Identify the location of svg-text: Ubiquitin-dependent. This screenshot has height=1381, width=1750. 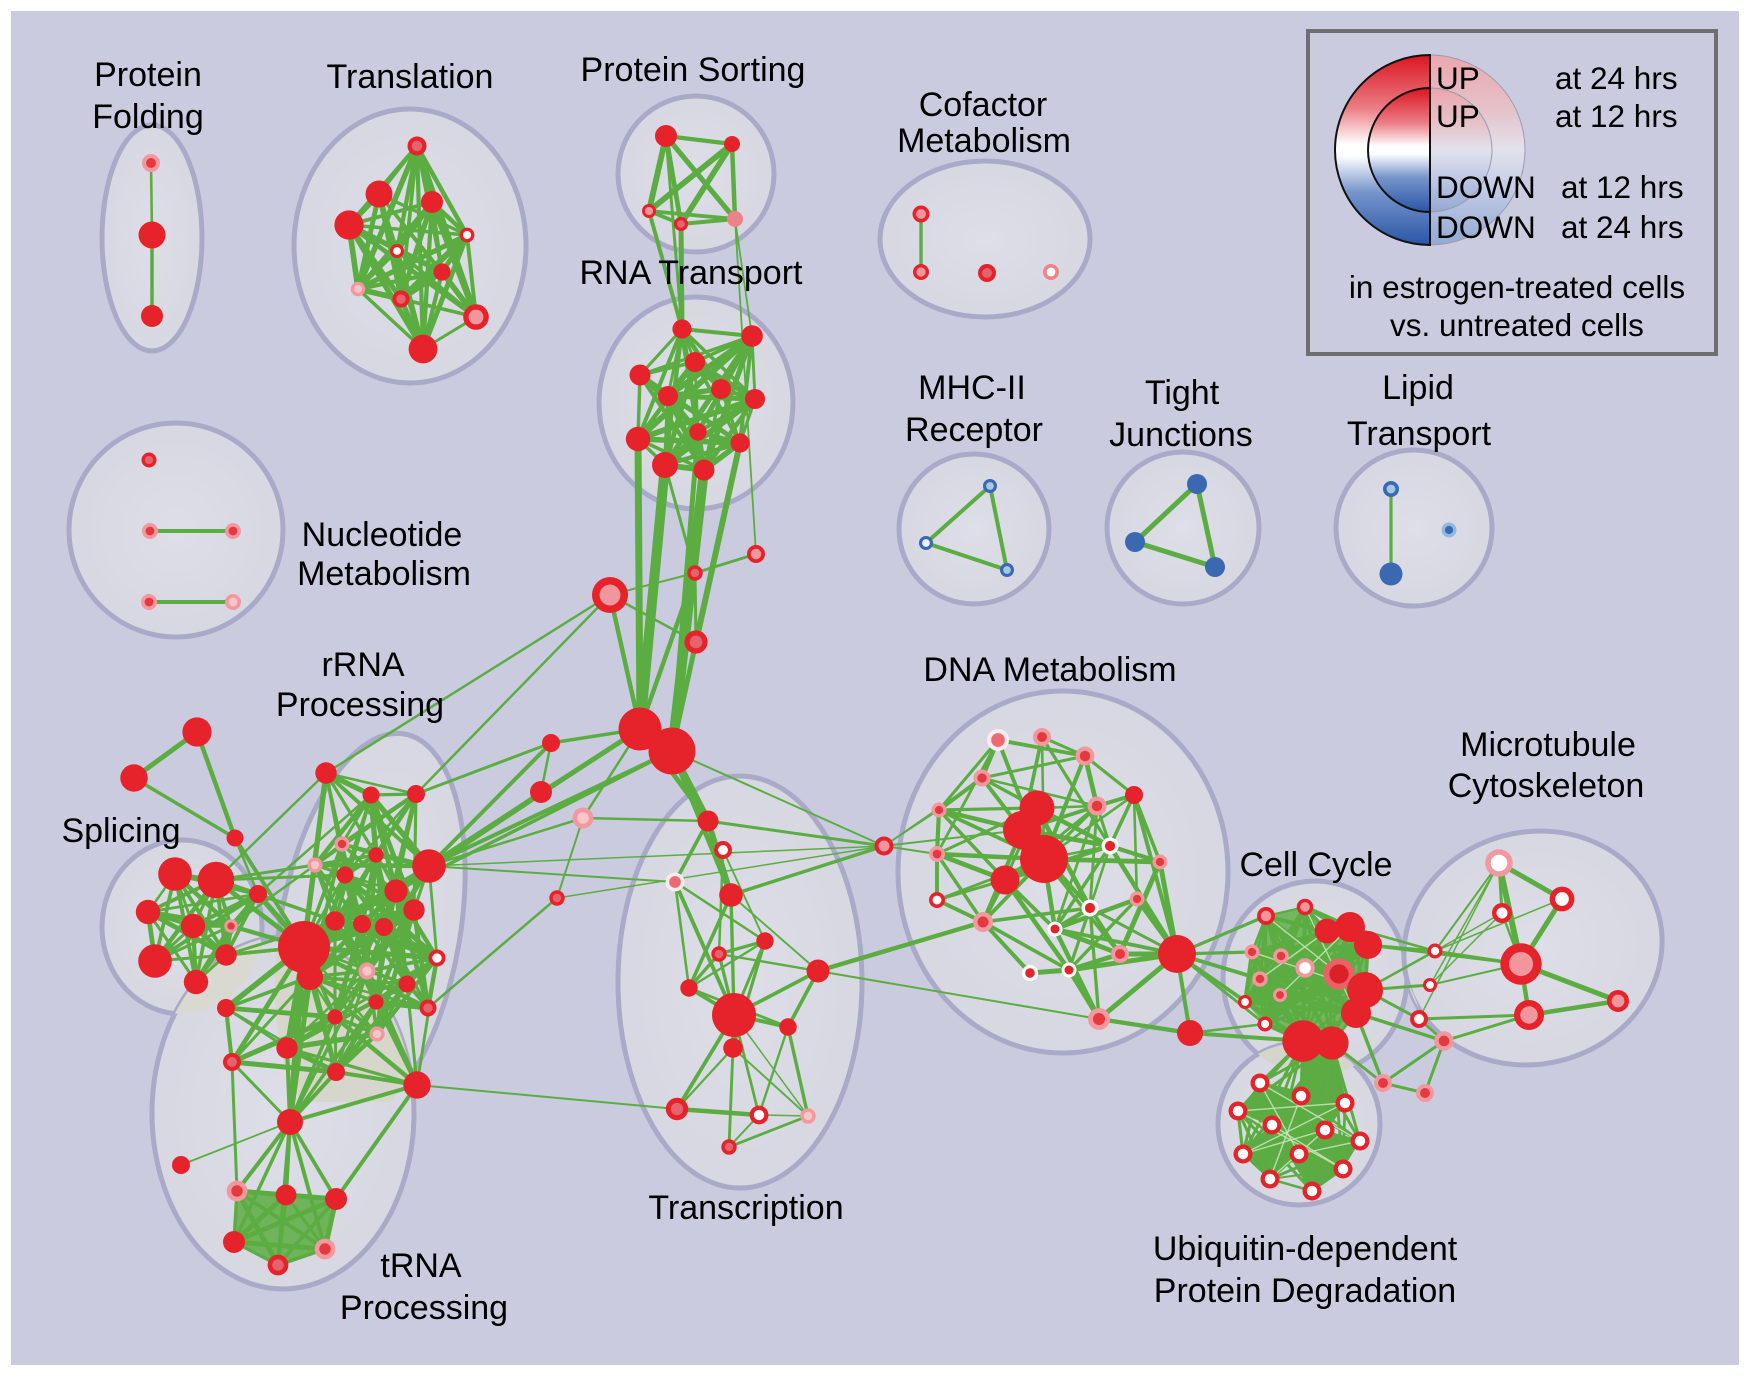
(1305, 1249).